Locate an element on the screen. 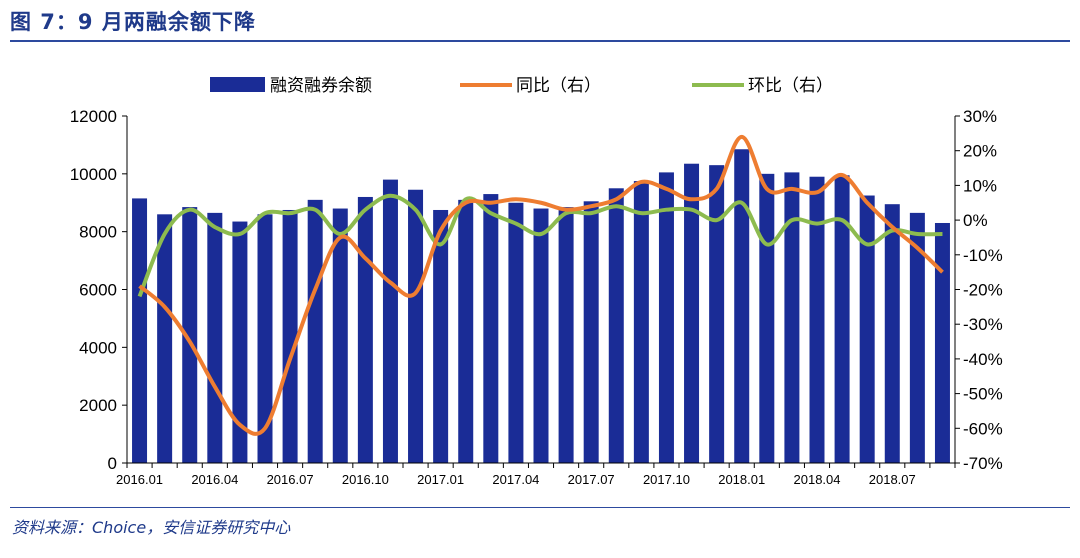  bar-2016.11 is located at coordinates (390, 321).